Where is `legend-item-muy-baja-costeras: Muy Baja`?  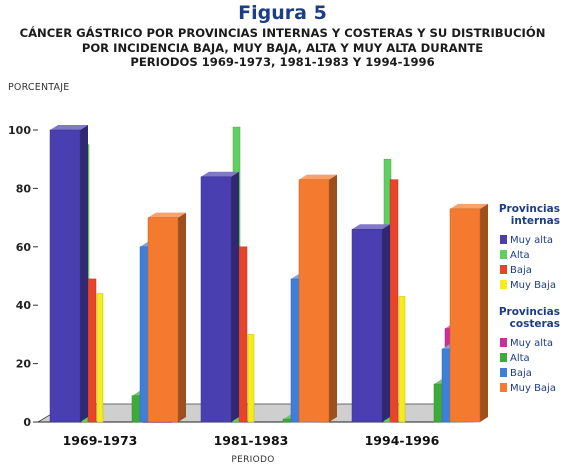 legend-item-muy-baja-costeras: Muy Baja is located at coordinates (528, 388).